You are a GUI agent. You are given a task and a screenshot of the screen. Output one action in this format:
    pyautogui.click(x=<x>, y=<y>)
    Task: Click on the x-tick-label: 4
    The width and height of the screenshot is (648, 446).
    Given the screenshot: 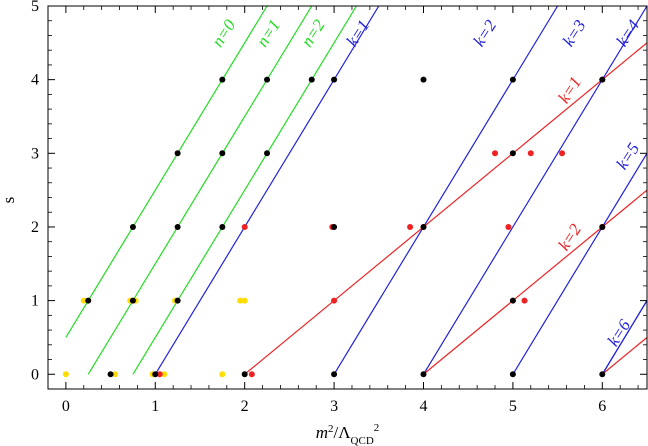 What is the action you would take?
    pyautogui.click(x=423, y=406)
    